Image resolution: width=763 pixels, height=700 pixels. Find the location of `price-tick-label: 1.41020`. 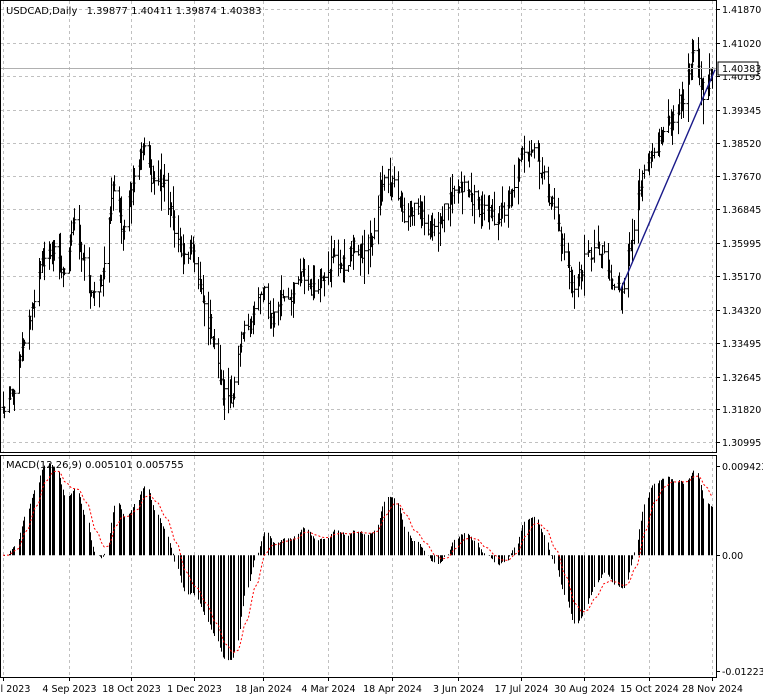

price-tick-label: 1.41020 is located at coordinates (741, 44).